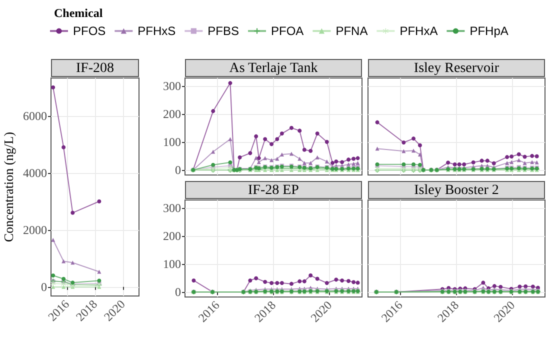  Describe the element at coordinates (489, 31) in the screenshot. I see `legend-label: PFHpA` at that location.